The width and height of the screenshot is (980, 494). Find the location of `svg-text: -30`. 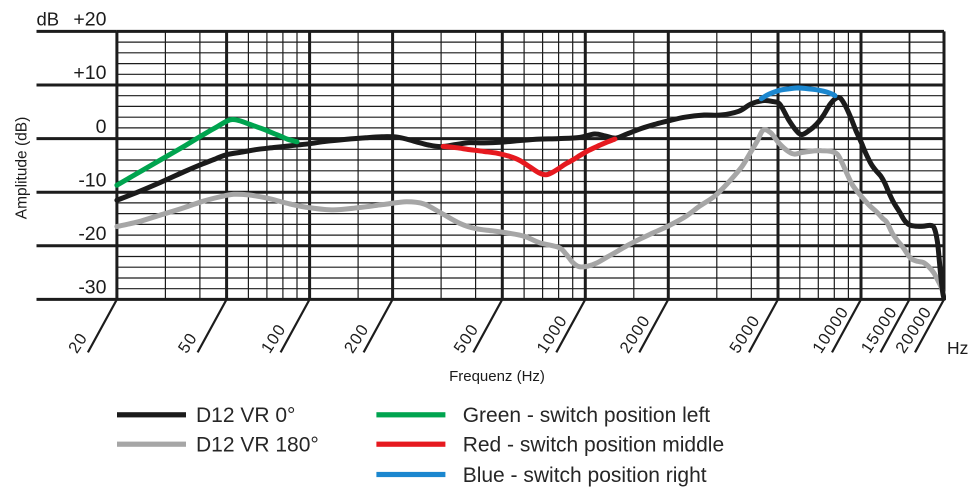

svg-text: -30 is located at coordinates (92, 288).